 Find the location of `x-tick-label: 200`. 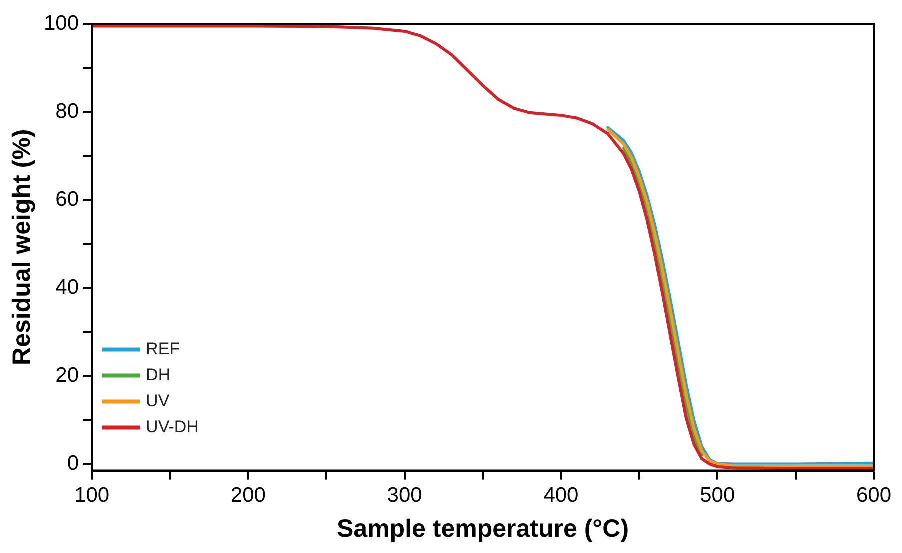

x-tick-label: 200 is located at coordinates (248, 496).